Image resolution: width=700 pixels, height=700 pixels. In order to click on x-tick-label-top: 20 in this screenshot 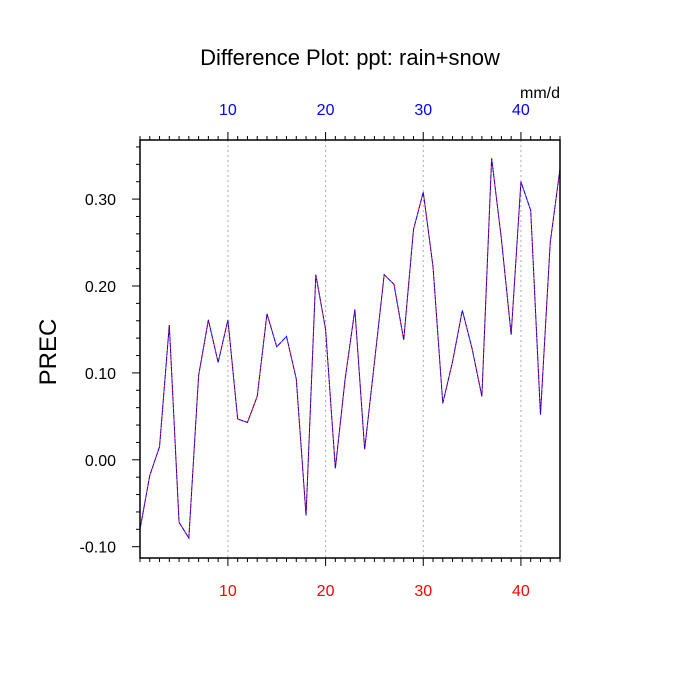, I will do `click(326, 110)`.